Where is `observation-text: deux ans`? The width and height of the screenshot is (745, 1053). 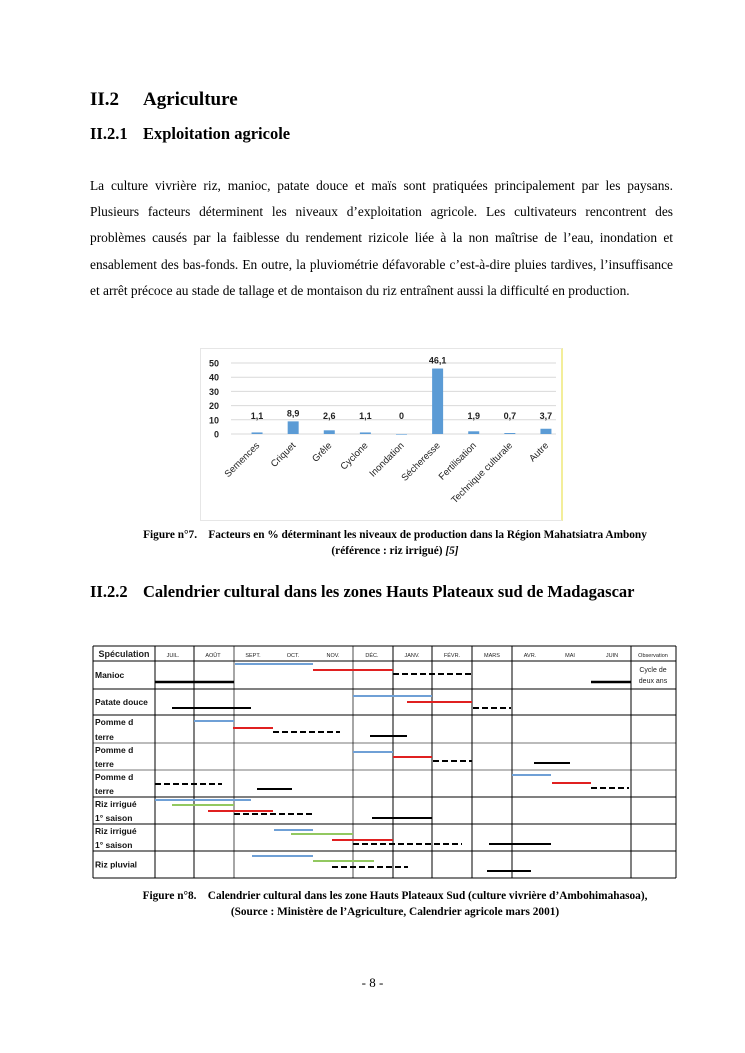
observation-text: deux ans is located at coordinates (653, 681).